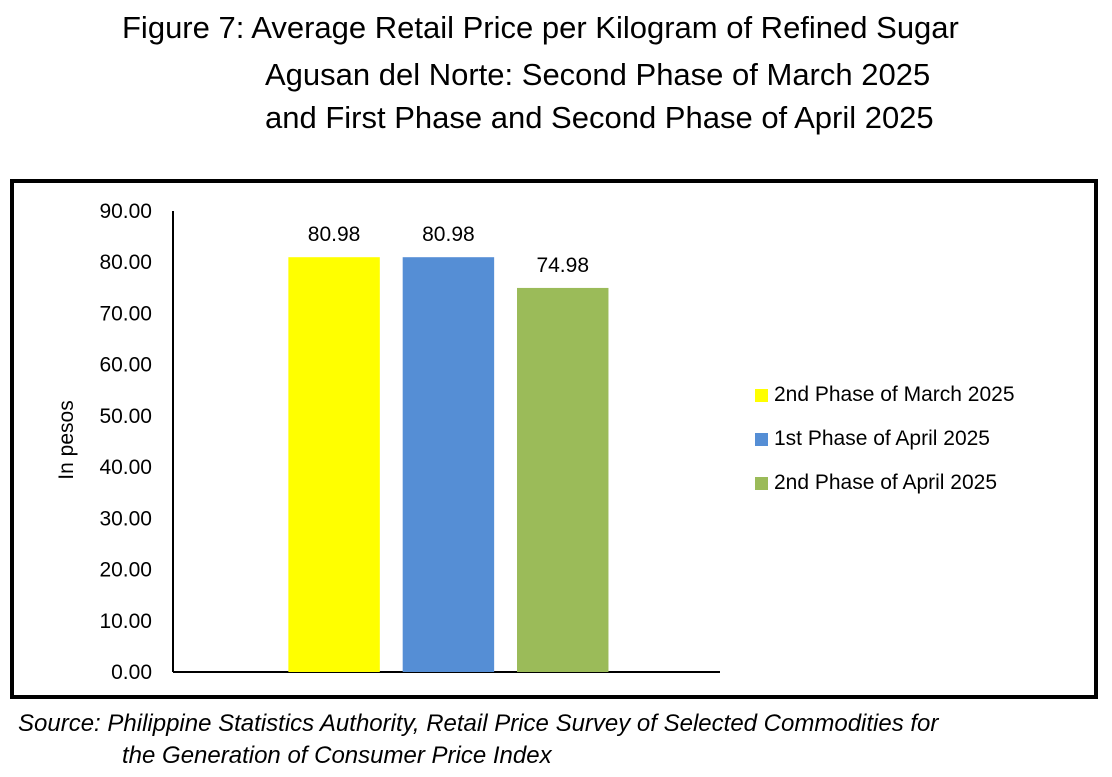 The image size is (1112, 777). I want to click on legend-item-april-phase-1: 1st Phase of April 2025, so click(885, 438).